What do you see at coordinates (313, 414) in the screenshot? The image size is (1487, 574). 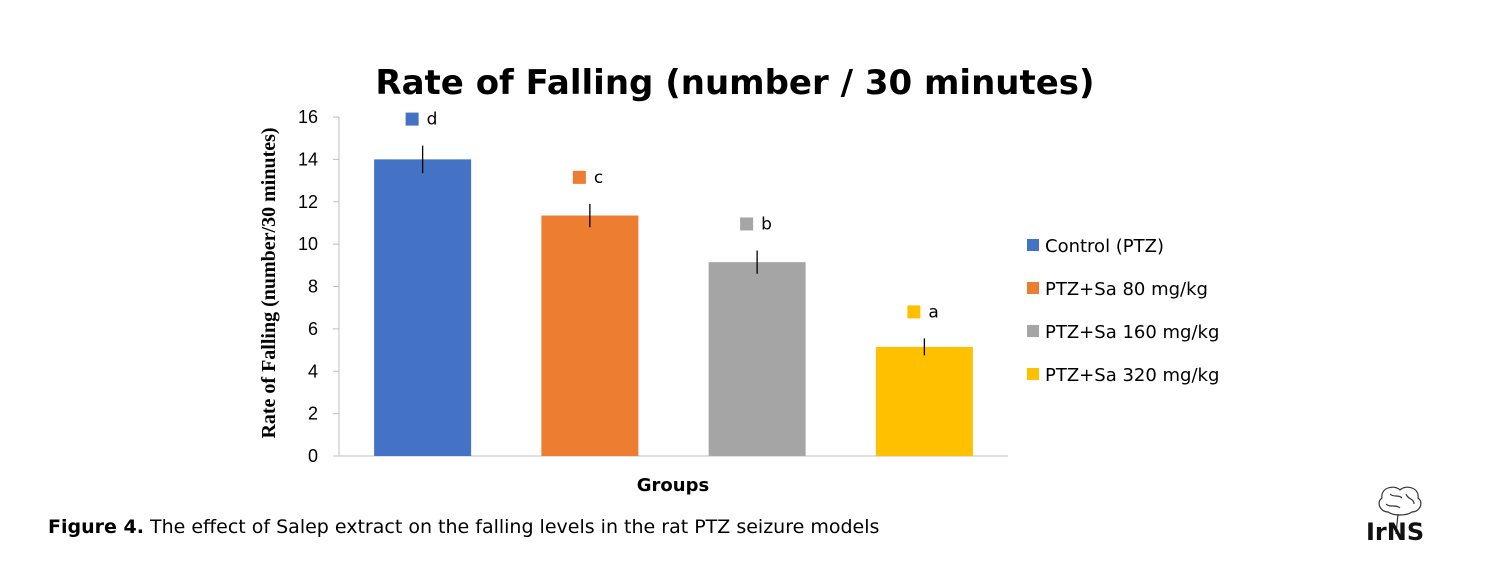 I see `y-tick-label: 2` at bounding box center [313, 414].